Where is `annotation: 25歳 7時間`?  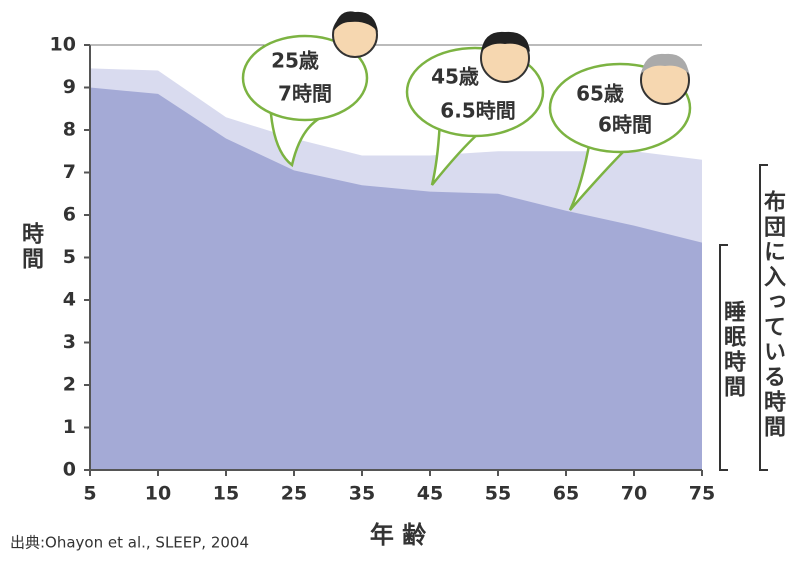 annotation: 25歳 7時間 is located at coordinates (309, 89).